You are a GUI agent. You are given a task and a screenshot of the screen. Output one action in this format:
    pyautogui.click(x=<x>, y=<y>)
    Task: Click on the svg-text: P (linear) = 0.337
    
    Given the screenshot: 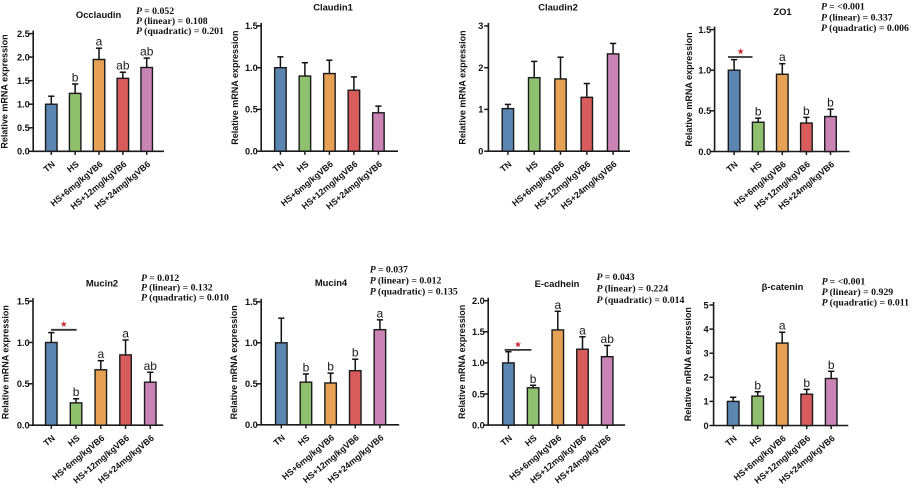 What is the action you would take?
    pyautogui.click(x=857, y=17)
    